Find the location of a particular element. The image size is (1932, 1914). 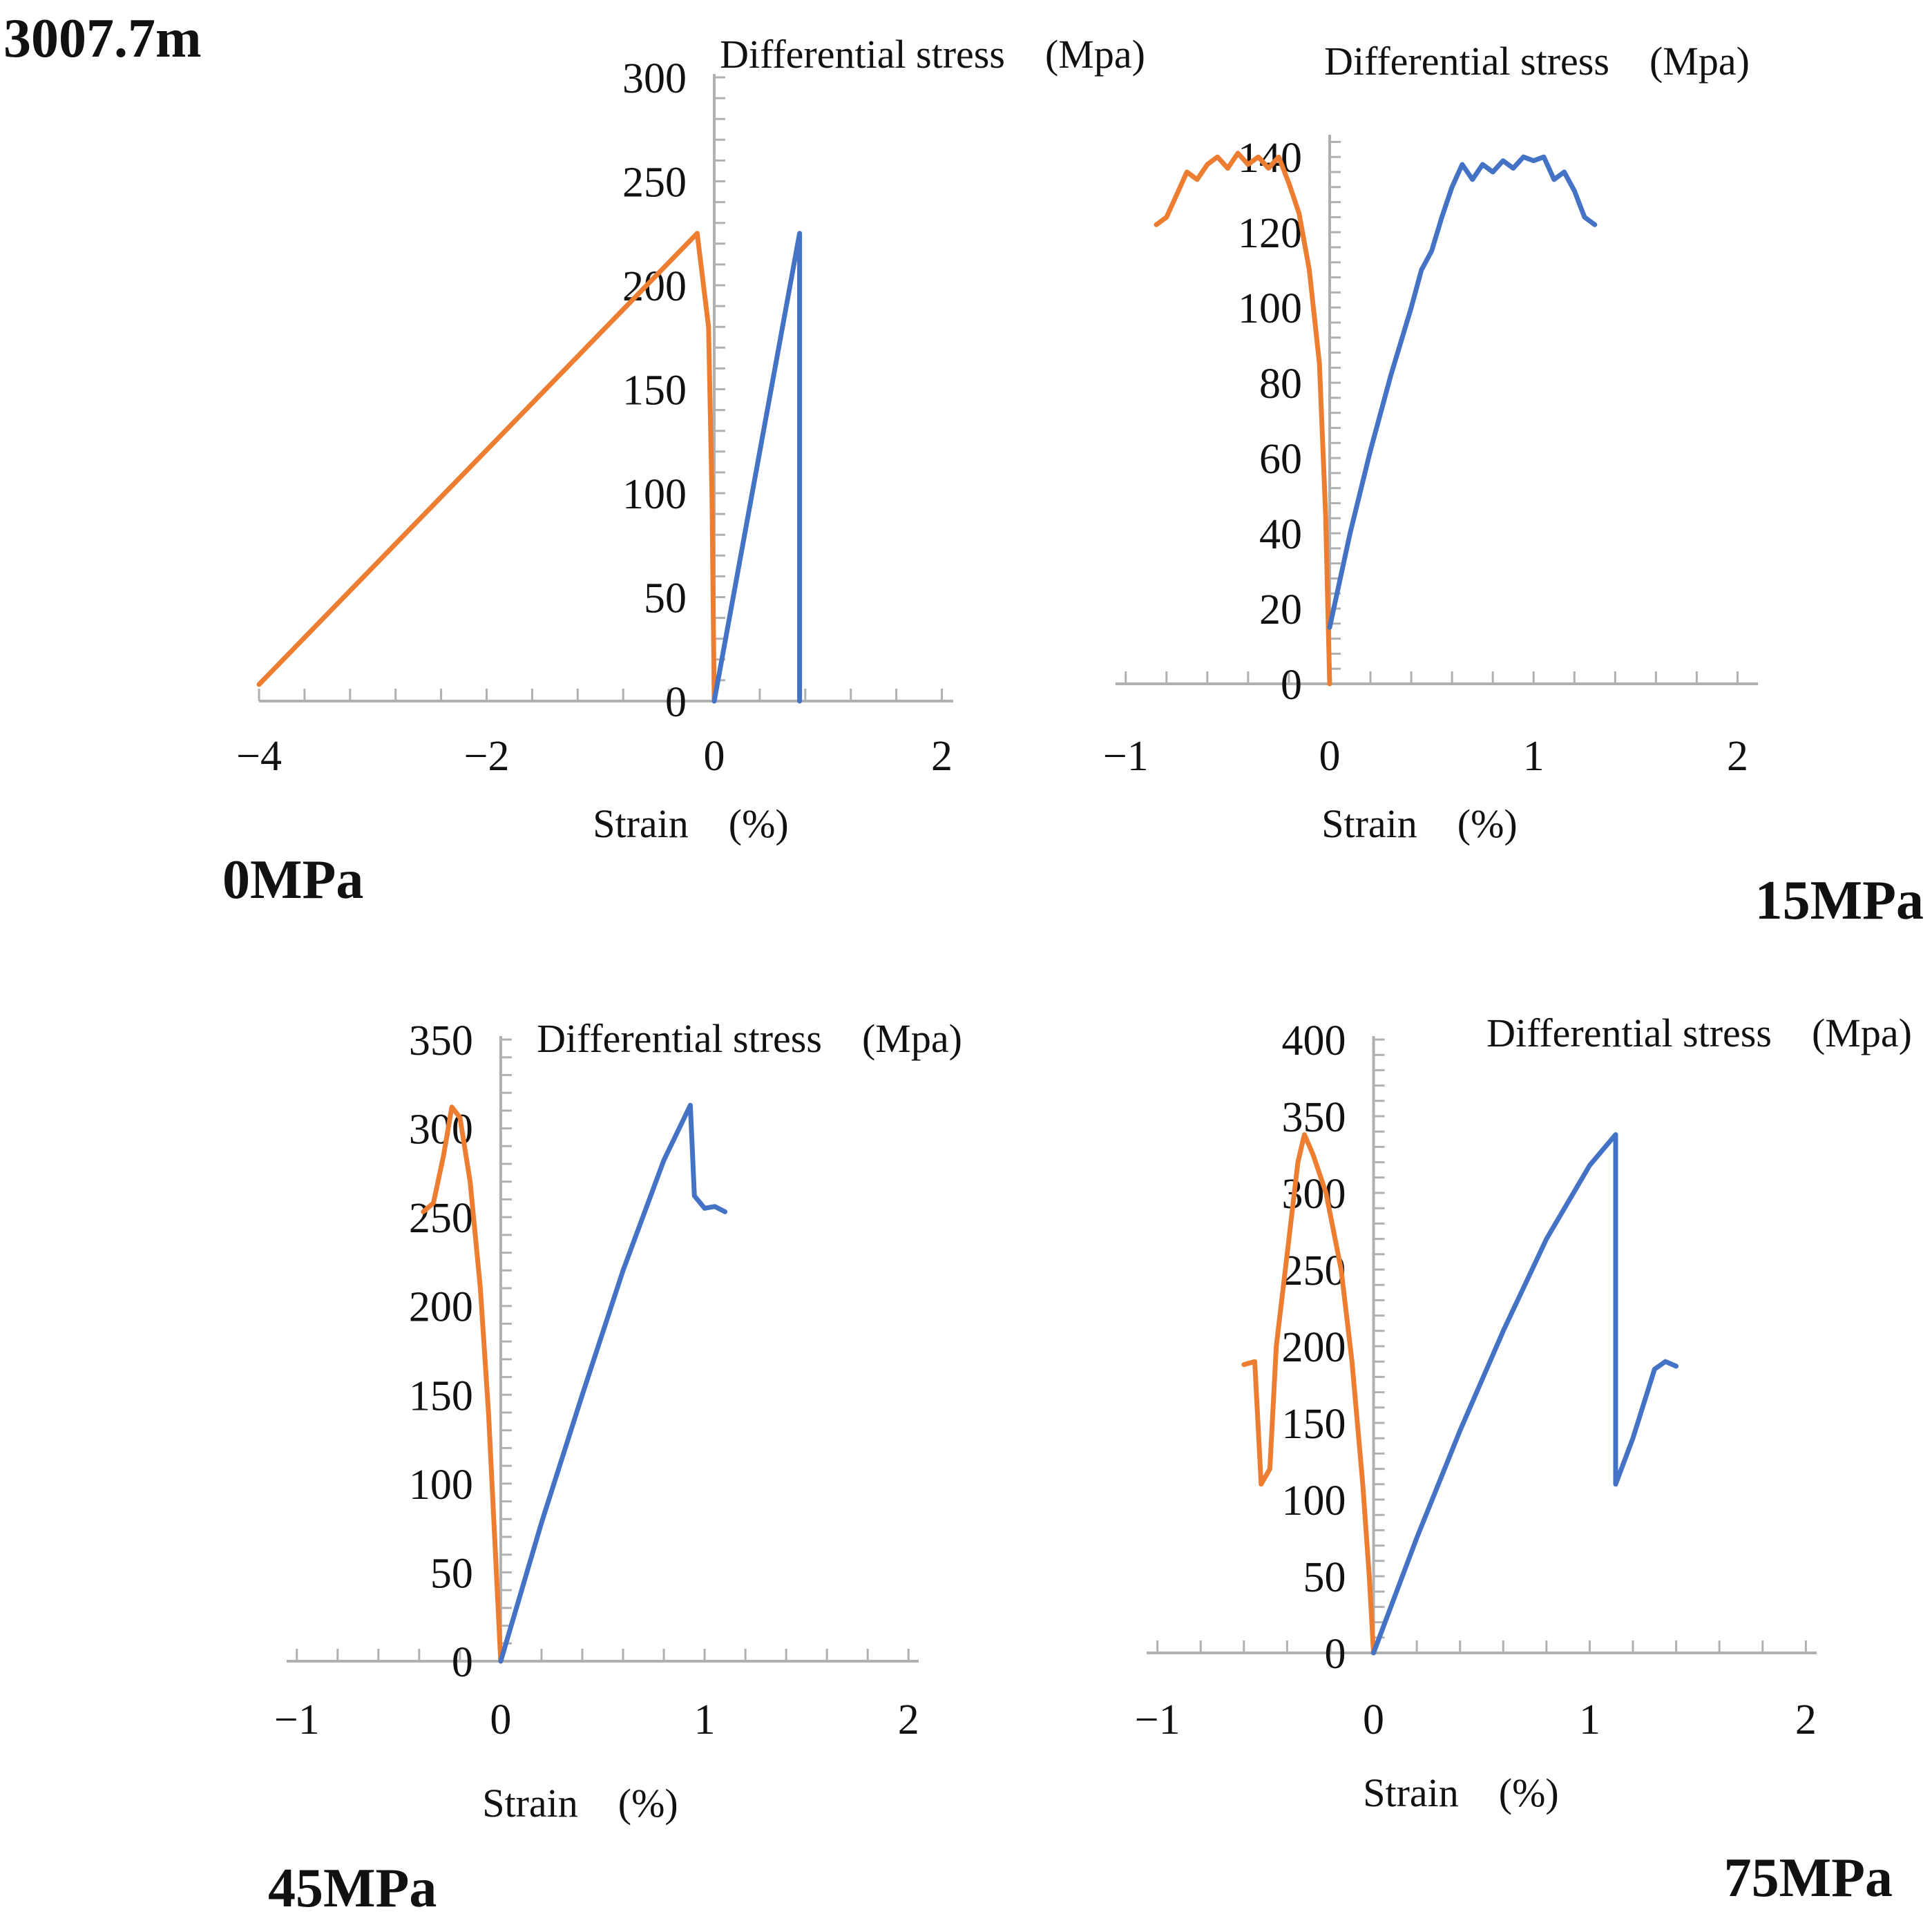

y-tick-label: 140 is located at coordinates (1270, 158).